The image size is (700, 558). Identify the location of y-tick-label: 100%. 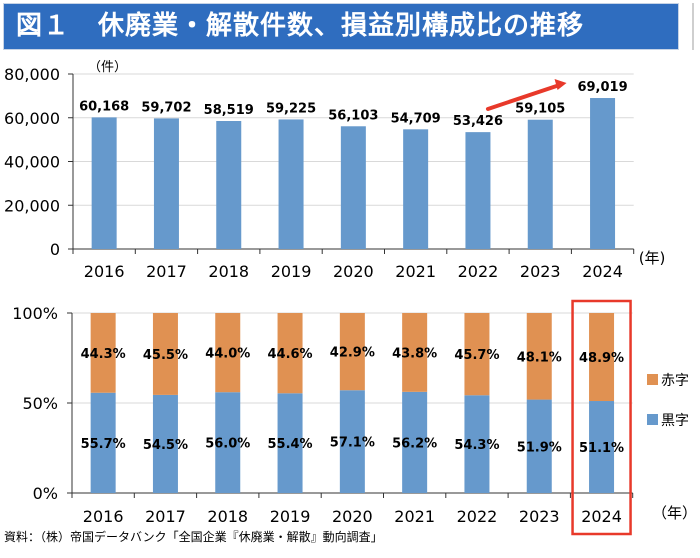
(35, 313).